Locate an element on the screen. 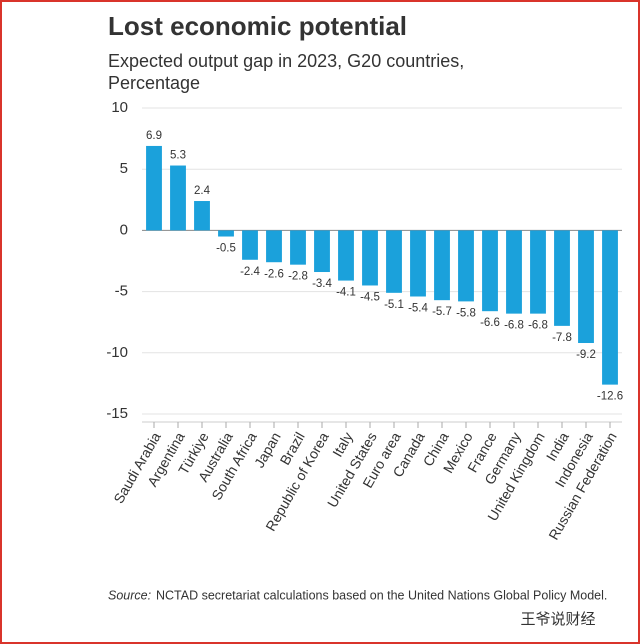 The width and height of the screenshot is (640, 644). y-tick-label: 0 is located at coordinates (124, 229).